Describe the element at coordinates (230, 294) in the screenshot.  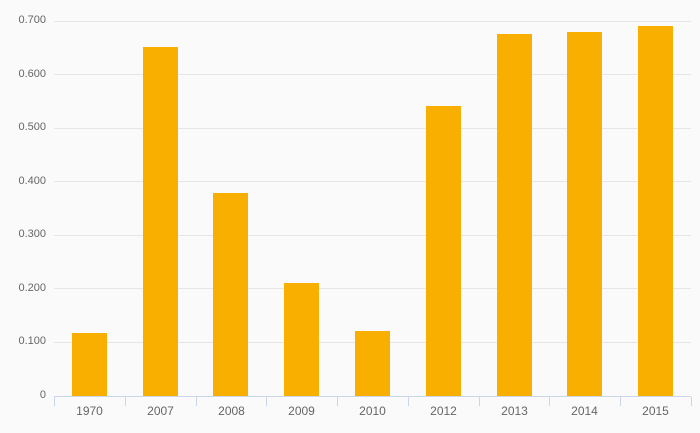
I see `bar-2008` at that location.